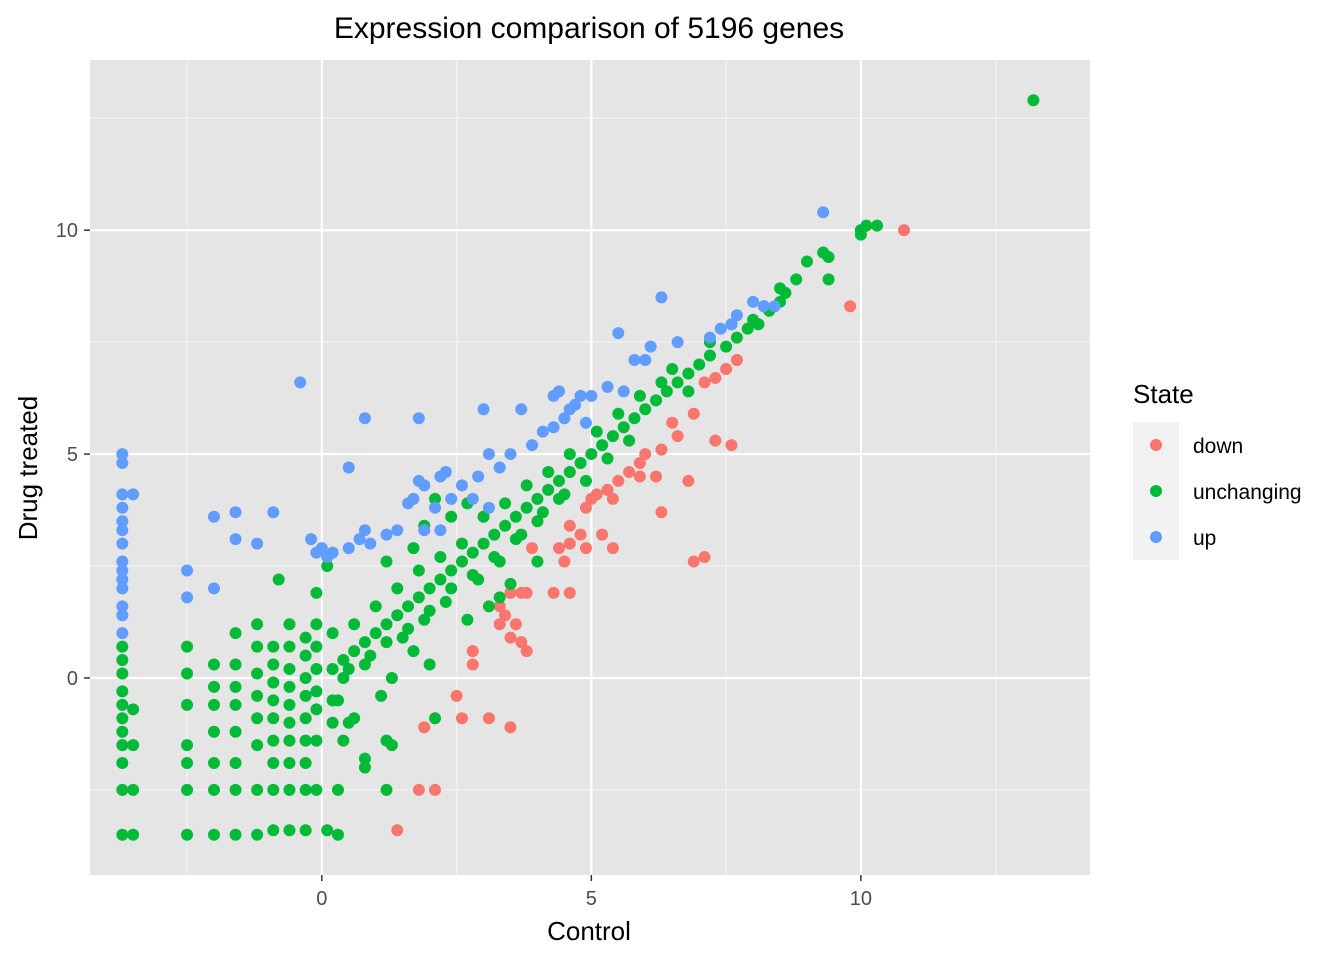 This screenshot has height=960, width=1344. What do you see at coordinates (1156, 445) in the screenshot?
I see `legend-marker-down` at bounding box center [1156, 445].